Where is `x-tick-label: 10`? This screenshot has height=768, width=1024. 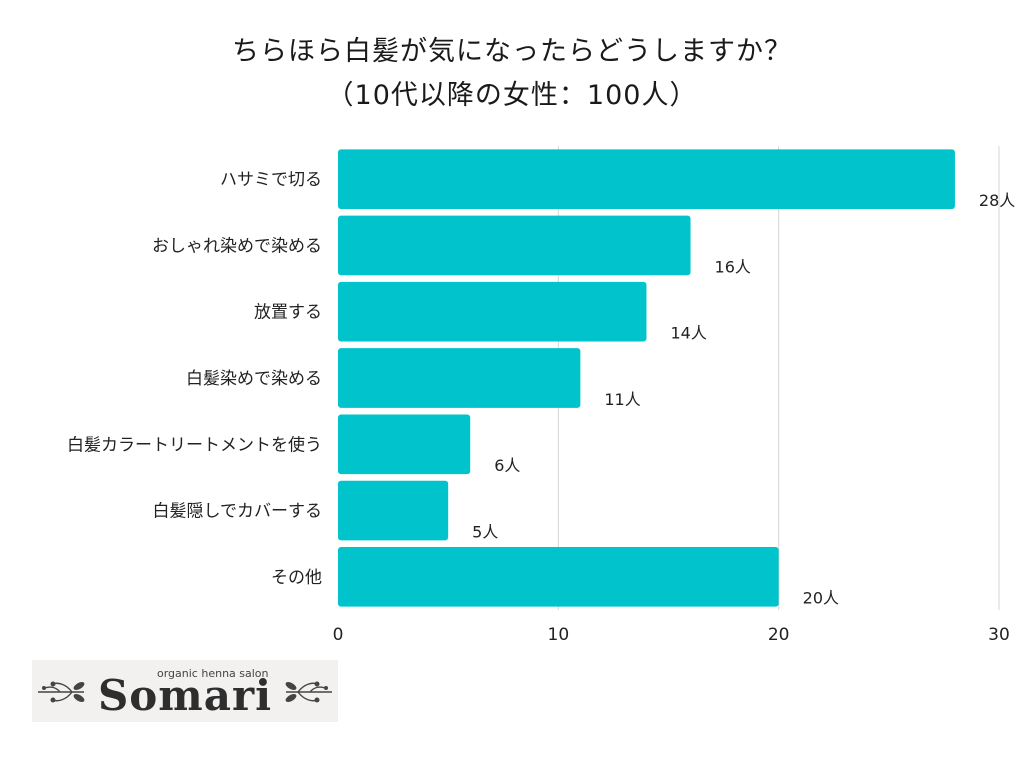
x-tick-label: 10 is located at coordinates (559, 635).